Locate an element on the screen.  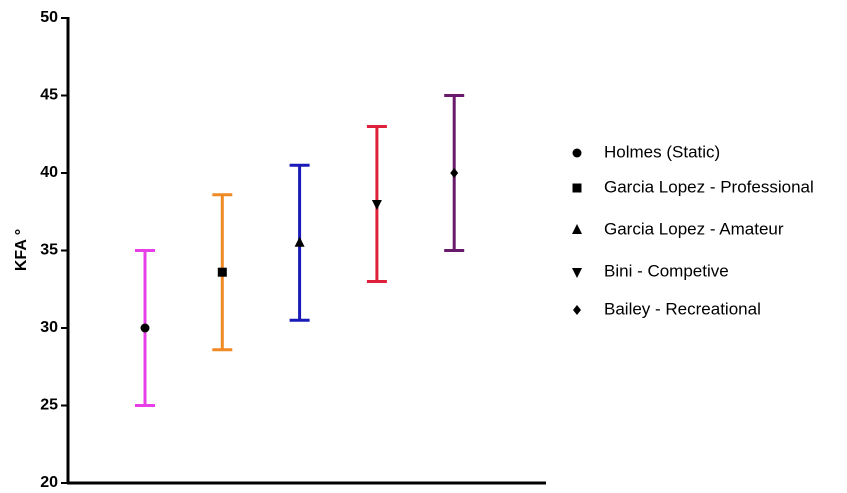
y-tick-label: 30 is located at coordinates (49, 327).